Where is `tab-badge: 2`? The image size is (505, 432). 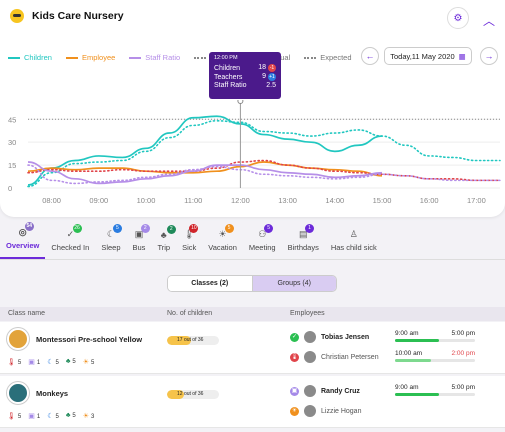
tab-badge: 2 is located at coordinates (145, 228).